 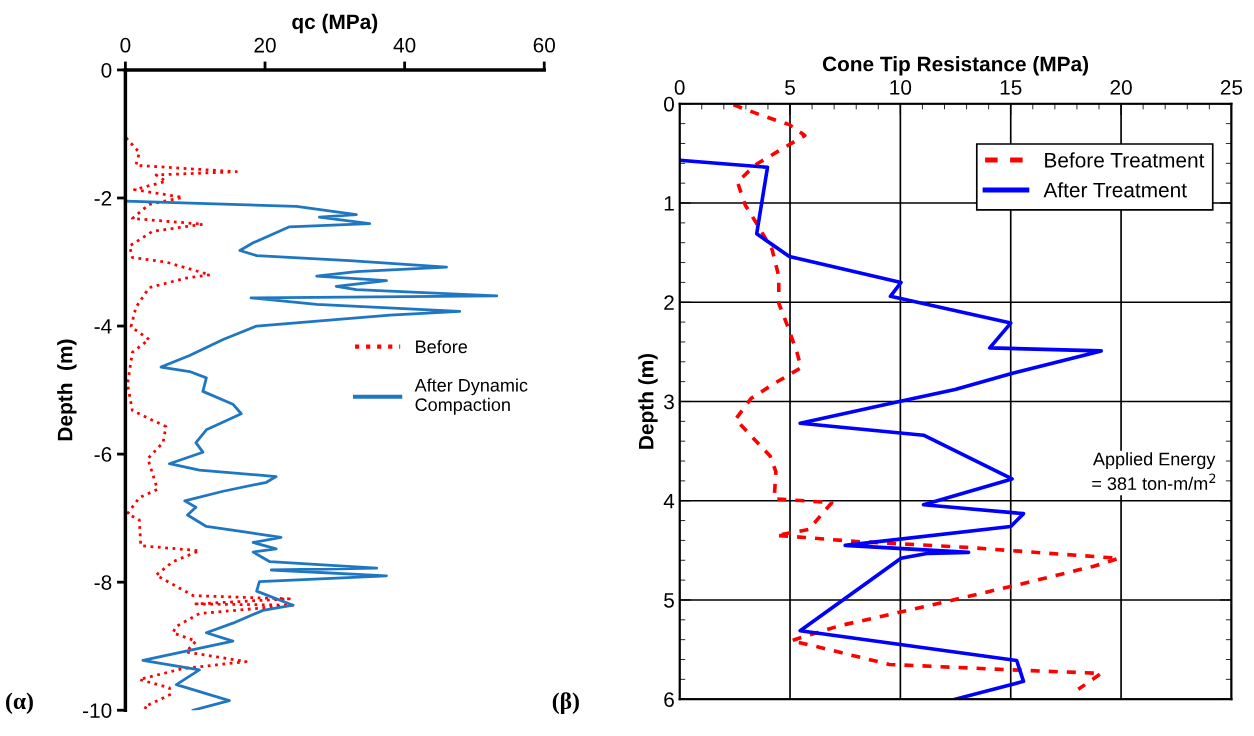 What do you see at coordinates (790, 87) in the screenshot?
I see `x-tick-label: 5` at bounding box center [790, 87].